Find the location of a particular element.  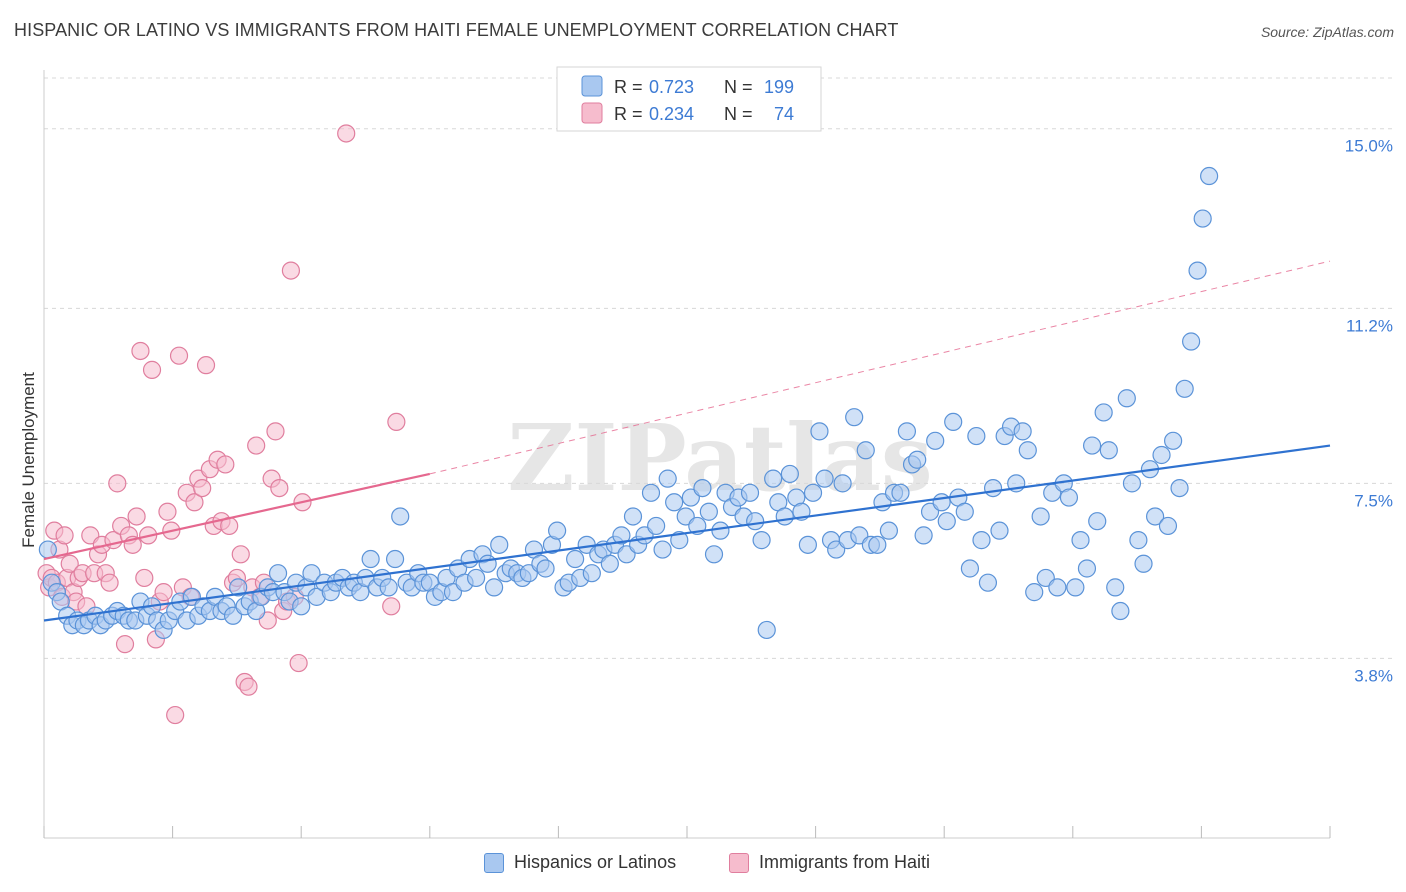

stats-n-value: 74 is located at coordinates (784, 114).